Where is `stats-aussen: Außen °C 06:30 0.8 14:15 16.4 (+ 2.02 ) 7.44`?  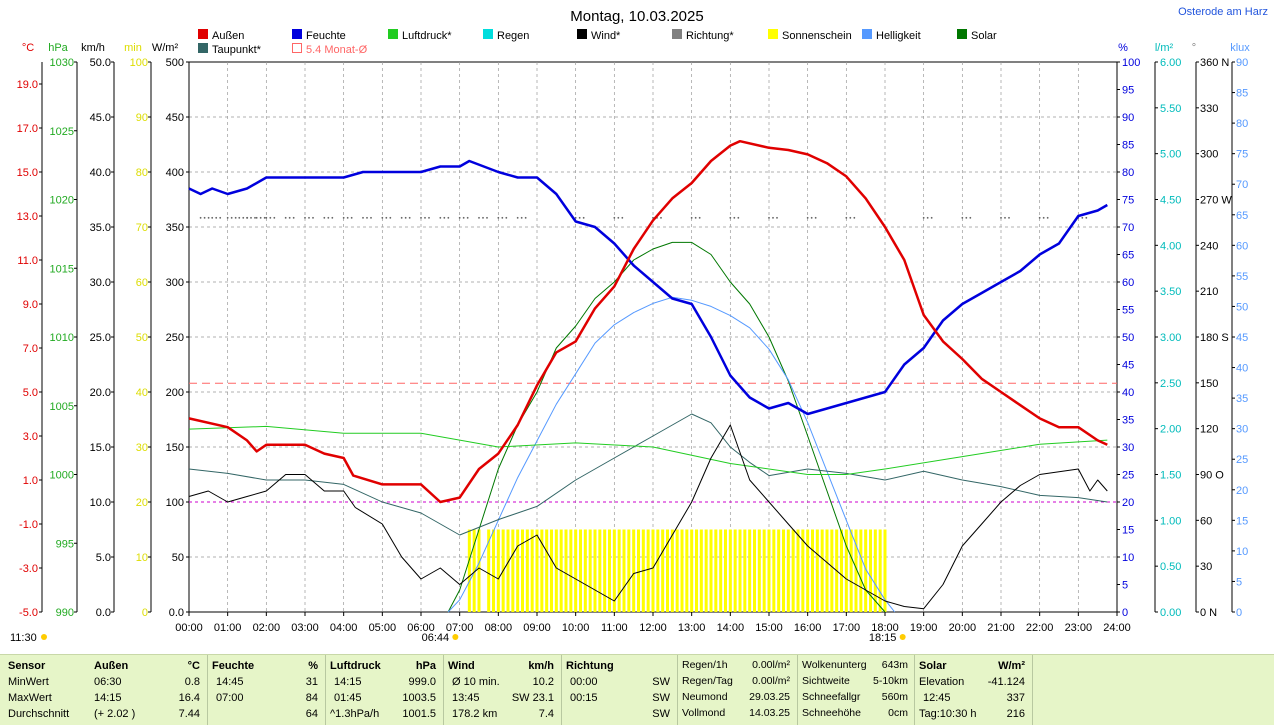
stats-aussen: Außen °C 06:30 0.8 14:15 16.4 (+ 2.02 ) 7.44 is located at coordinates (147, 690).